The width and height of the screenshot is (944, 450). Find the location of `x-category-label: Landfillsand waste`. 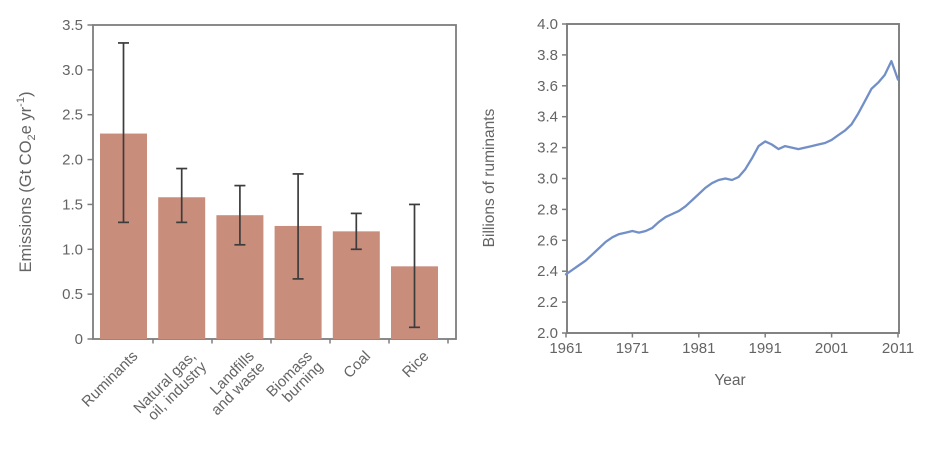

x-category-label: Landfillsand waste is located at coordinates (232, 383).